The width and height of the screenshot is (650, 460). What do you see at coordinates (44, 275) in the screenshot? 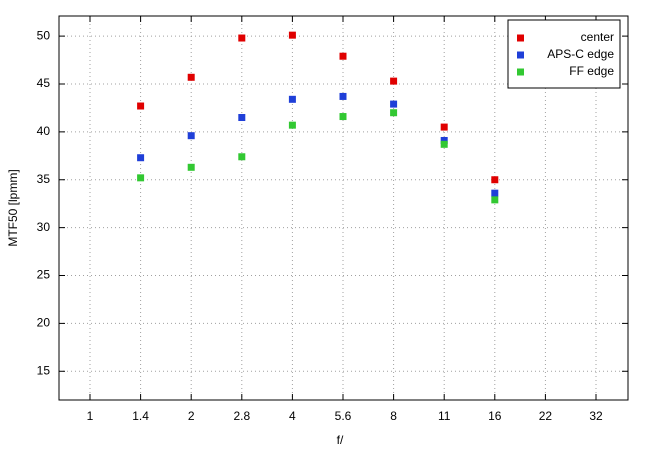
I see `y-tick-label: 25` at bounding box center [44, 275].